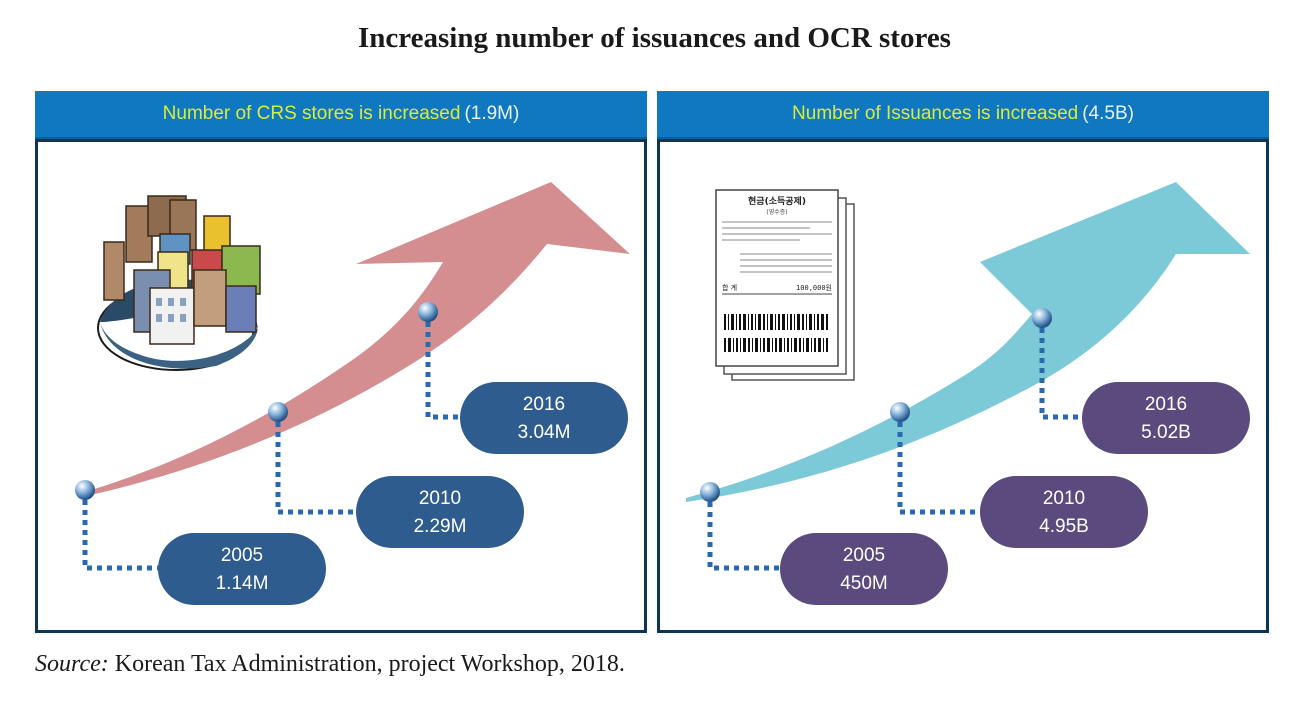  I want to click on milestone-value: 4.95B, so click(1064, 526).